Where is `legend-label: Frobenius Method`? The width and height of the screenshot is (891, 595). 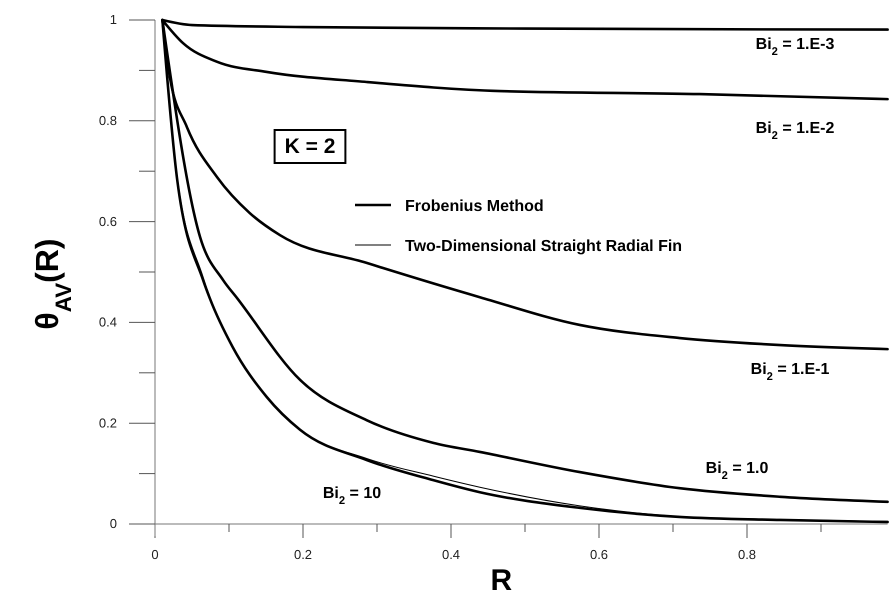
legend-label: Frobenius Method is located at coordinates (474, 206).